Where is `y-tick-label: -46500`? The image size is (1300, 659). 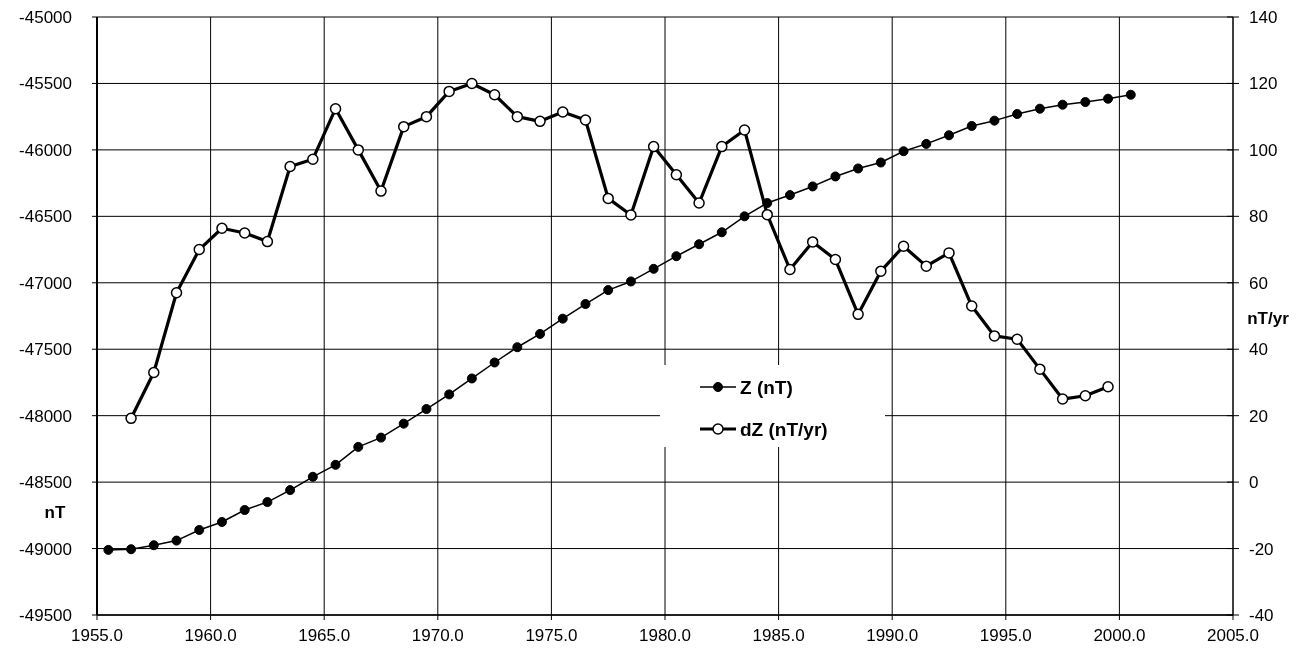 y-tick-label: -46500 is located at coordinates (45, 217).